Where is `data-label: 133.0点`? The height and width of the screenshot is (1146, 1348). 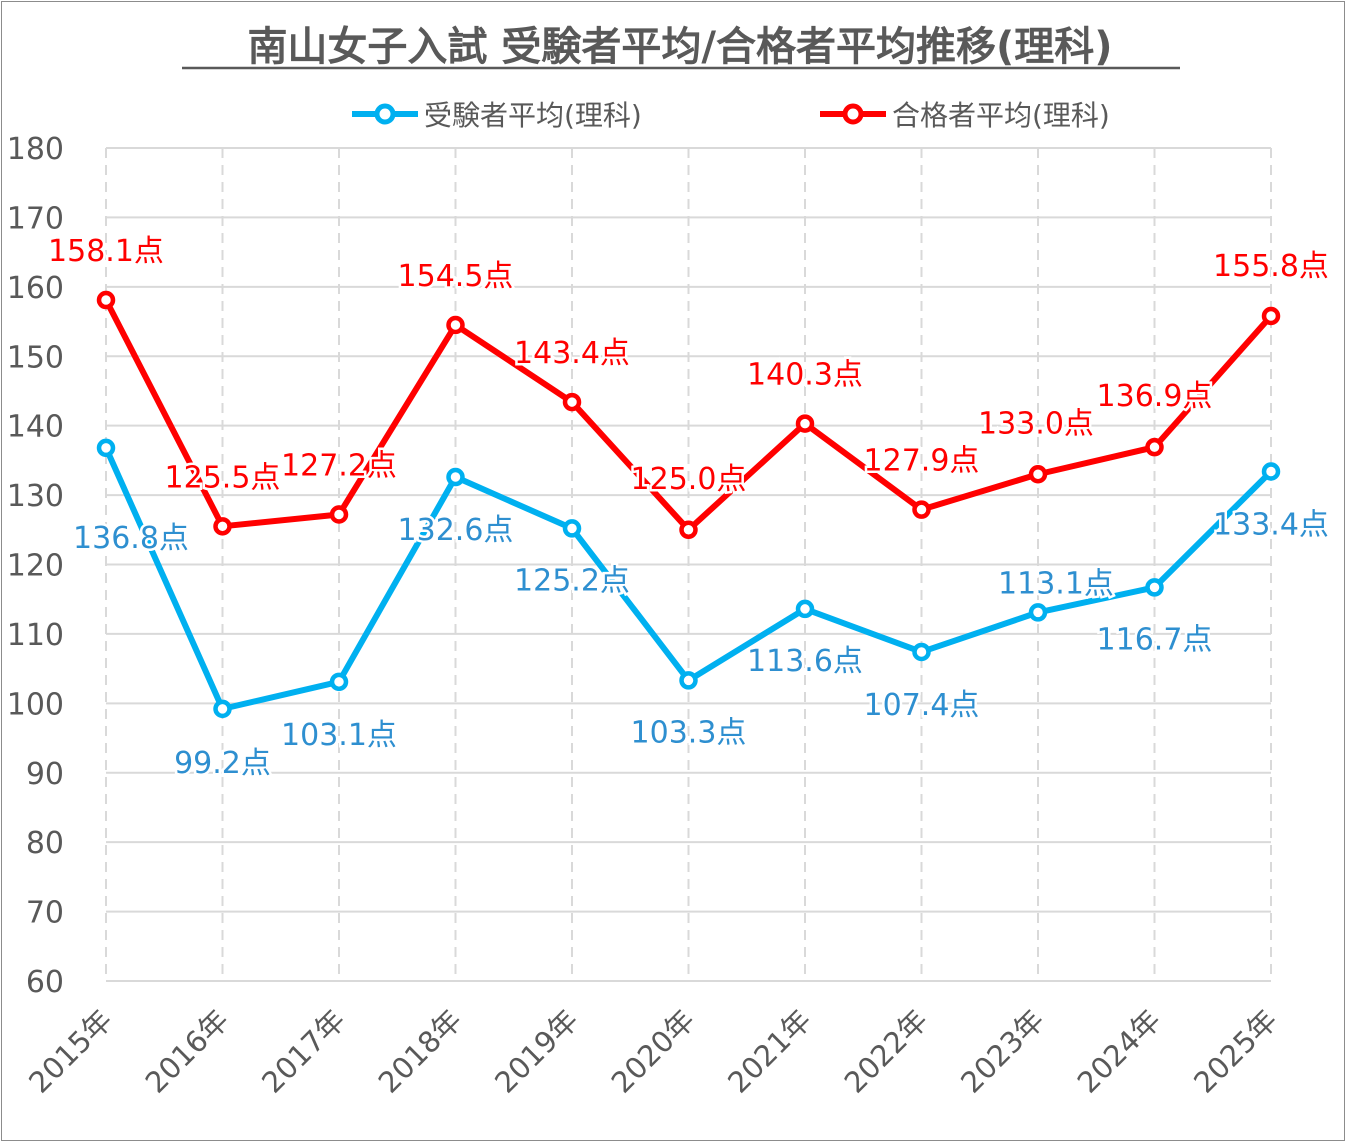 data-label: 133.0点 is located at coordinates (1036, 423).